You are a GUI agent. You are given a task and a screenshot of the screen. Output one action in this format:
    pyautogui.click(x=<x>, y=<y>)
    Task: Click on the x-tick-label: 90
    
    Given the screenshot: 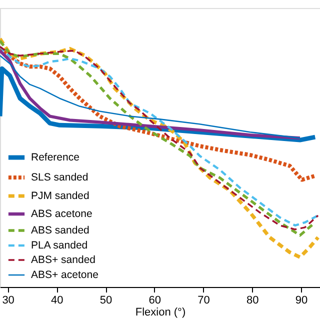 What is the action you would take?
    pyautogui.click(x=301, y=300)
    